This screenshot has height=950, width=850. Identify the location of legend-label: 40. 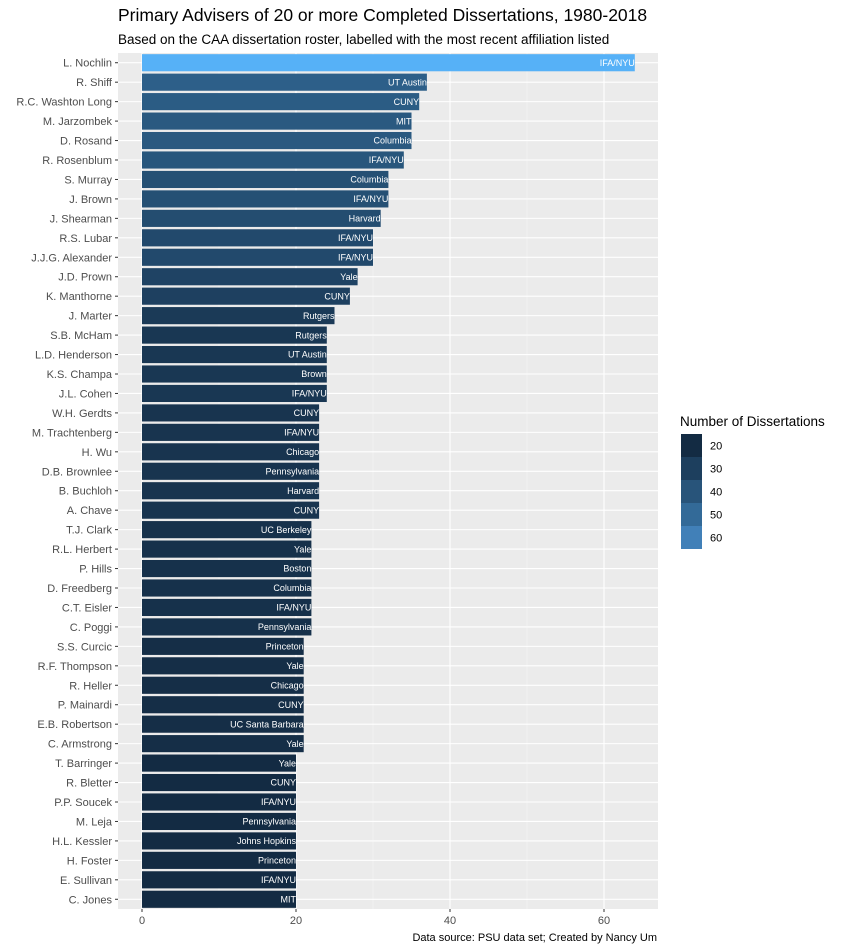
(716, 493).